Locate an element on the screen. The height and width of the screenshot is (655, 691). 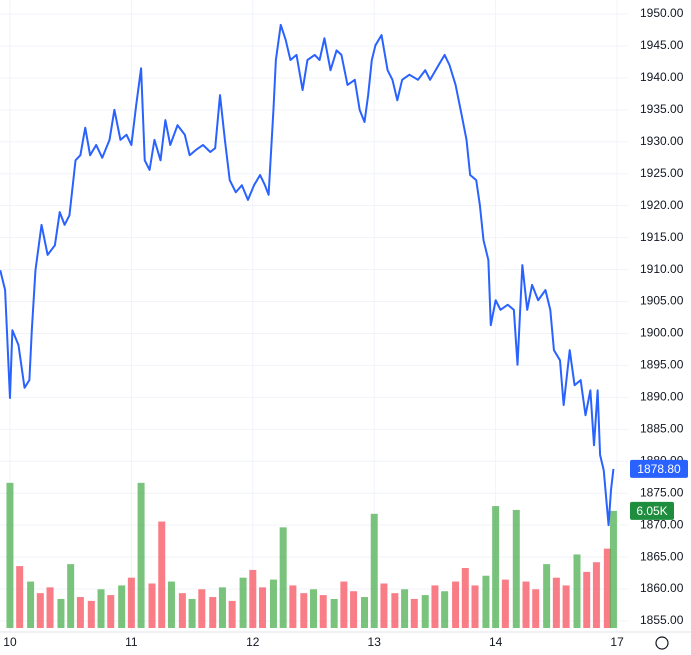
y-tick-label: 1895.00 is located at coordinates (662, 365).